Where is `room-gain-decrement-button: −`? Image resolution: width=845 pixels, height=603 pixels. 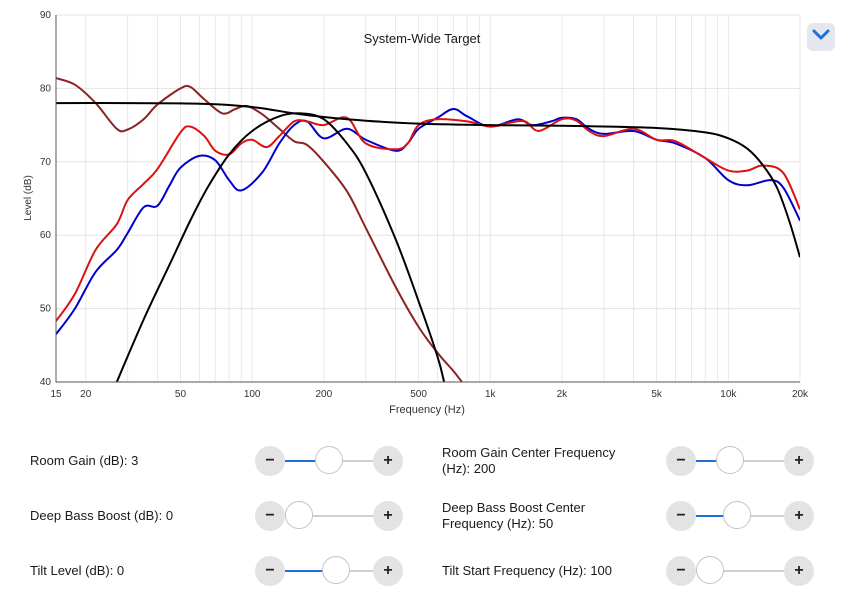
room-gain-decrement-button: − is located at coordinates (270, 461).